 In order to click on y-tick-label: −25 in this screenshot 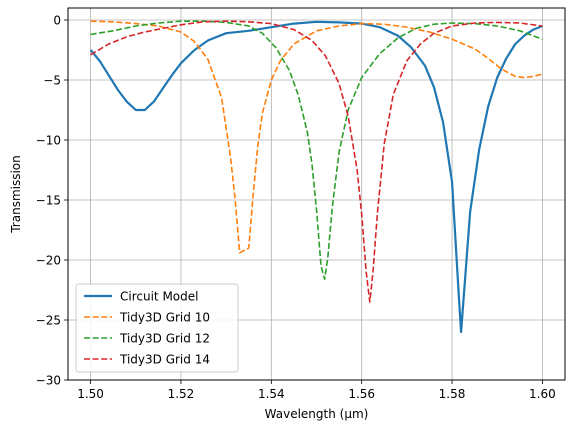, I will do `click(48, 321)`.